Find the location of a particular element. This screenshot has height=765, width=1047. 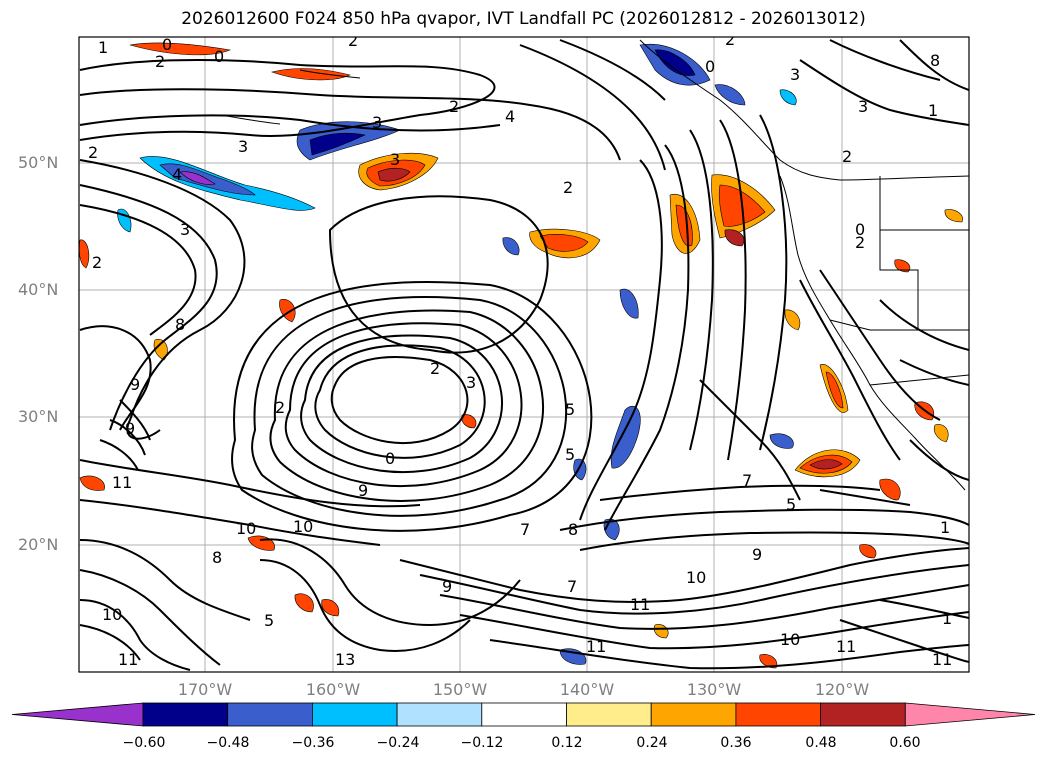

colorbar-tick: −0.36 is located at coordinates (313, 743).